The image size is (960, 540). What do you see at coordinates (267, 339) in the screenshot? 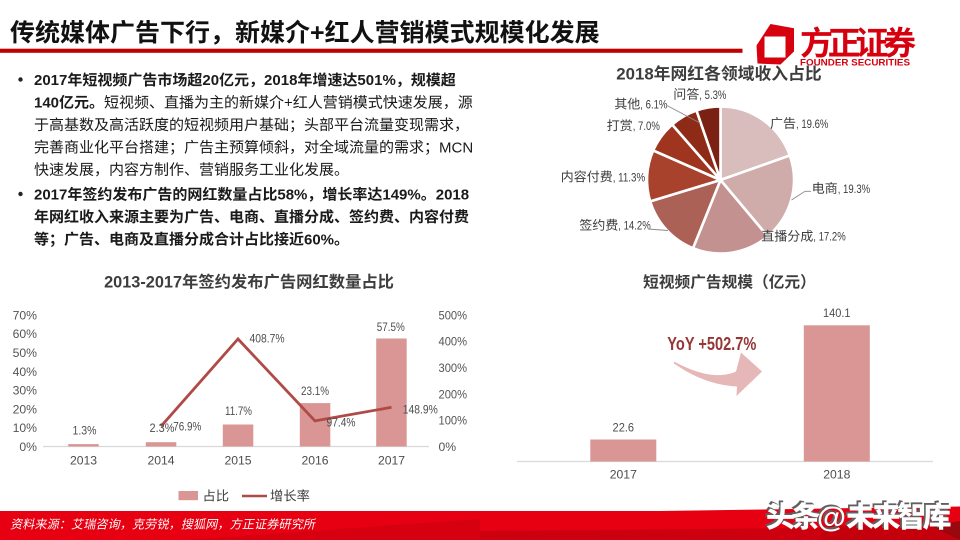
I see `svg-text: 408.7%` at bounding box center [267, 339].